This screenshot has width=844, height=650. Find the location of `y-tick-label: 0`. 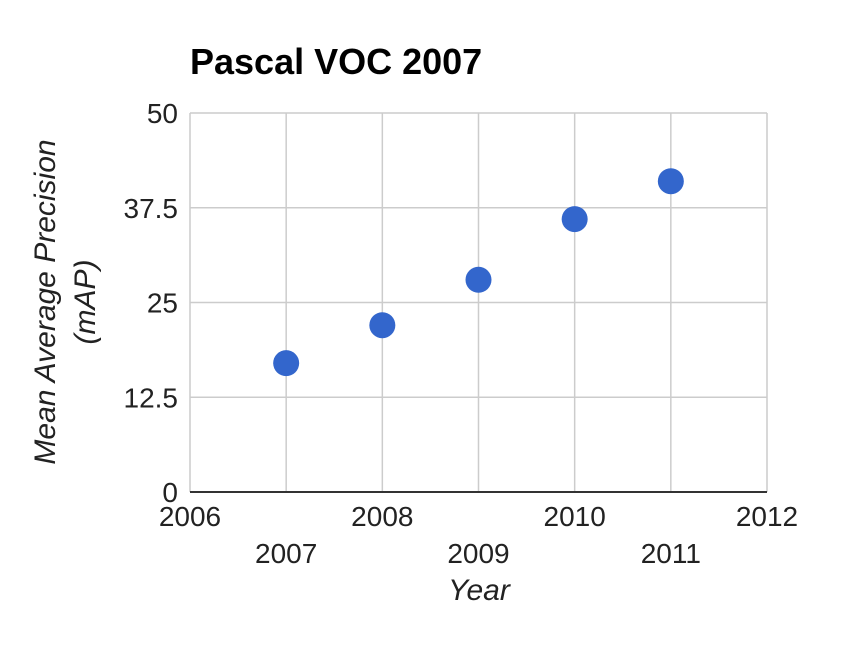

y-tick-label: 0 is located at coordinates (170, 492).